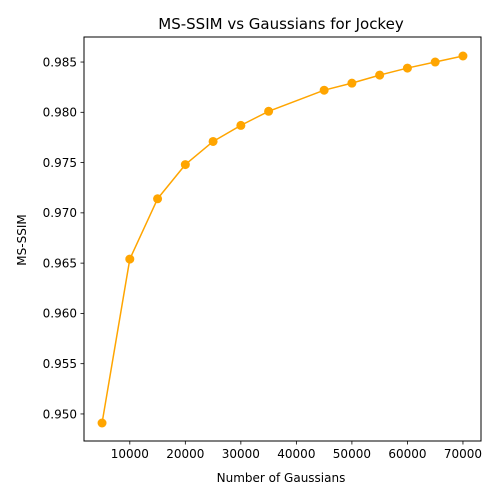 Image resolution: width=500 pixels, height=500 pixels. What do you see at coordinates (463, 454) in the screenshot?
I see `x-tick-label: 70000` at bounding box center [463, 454].